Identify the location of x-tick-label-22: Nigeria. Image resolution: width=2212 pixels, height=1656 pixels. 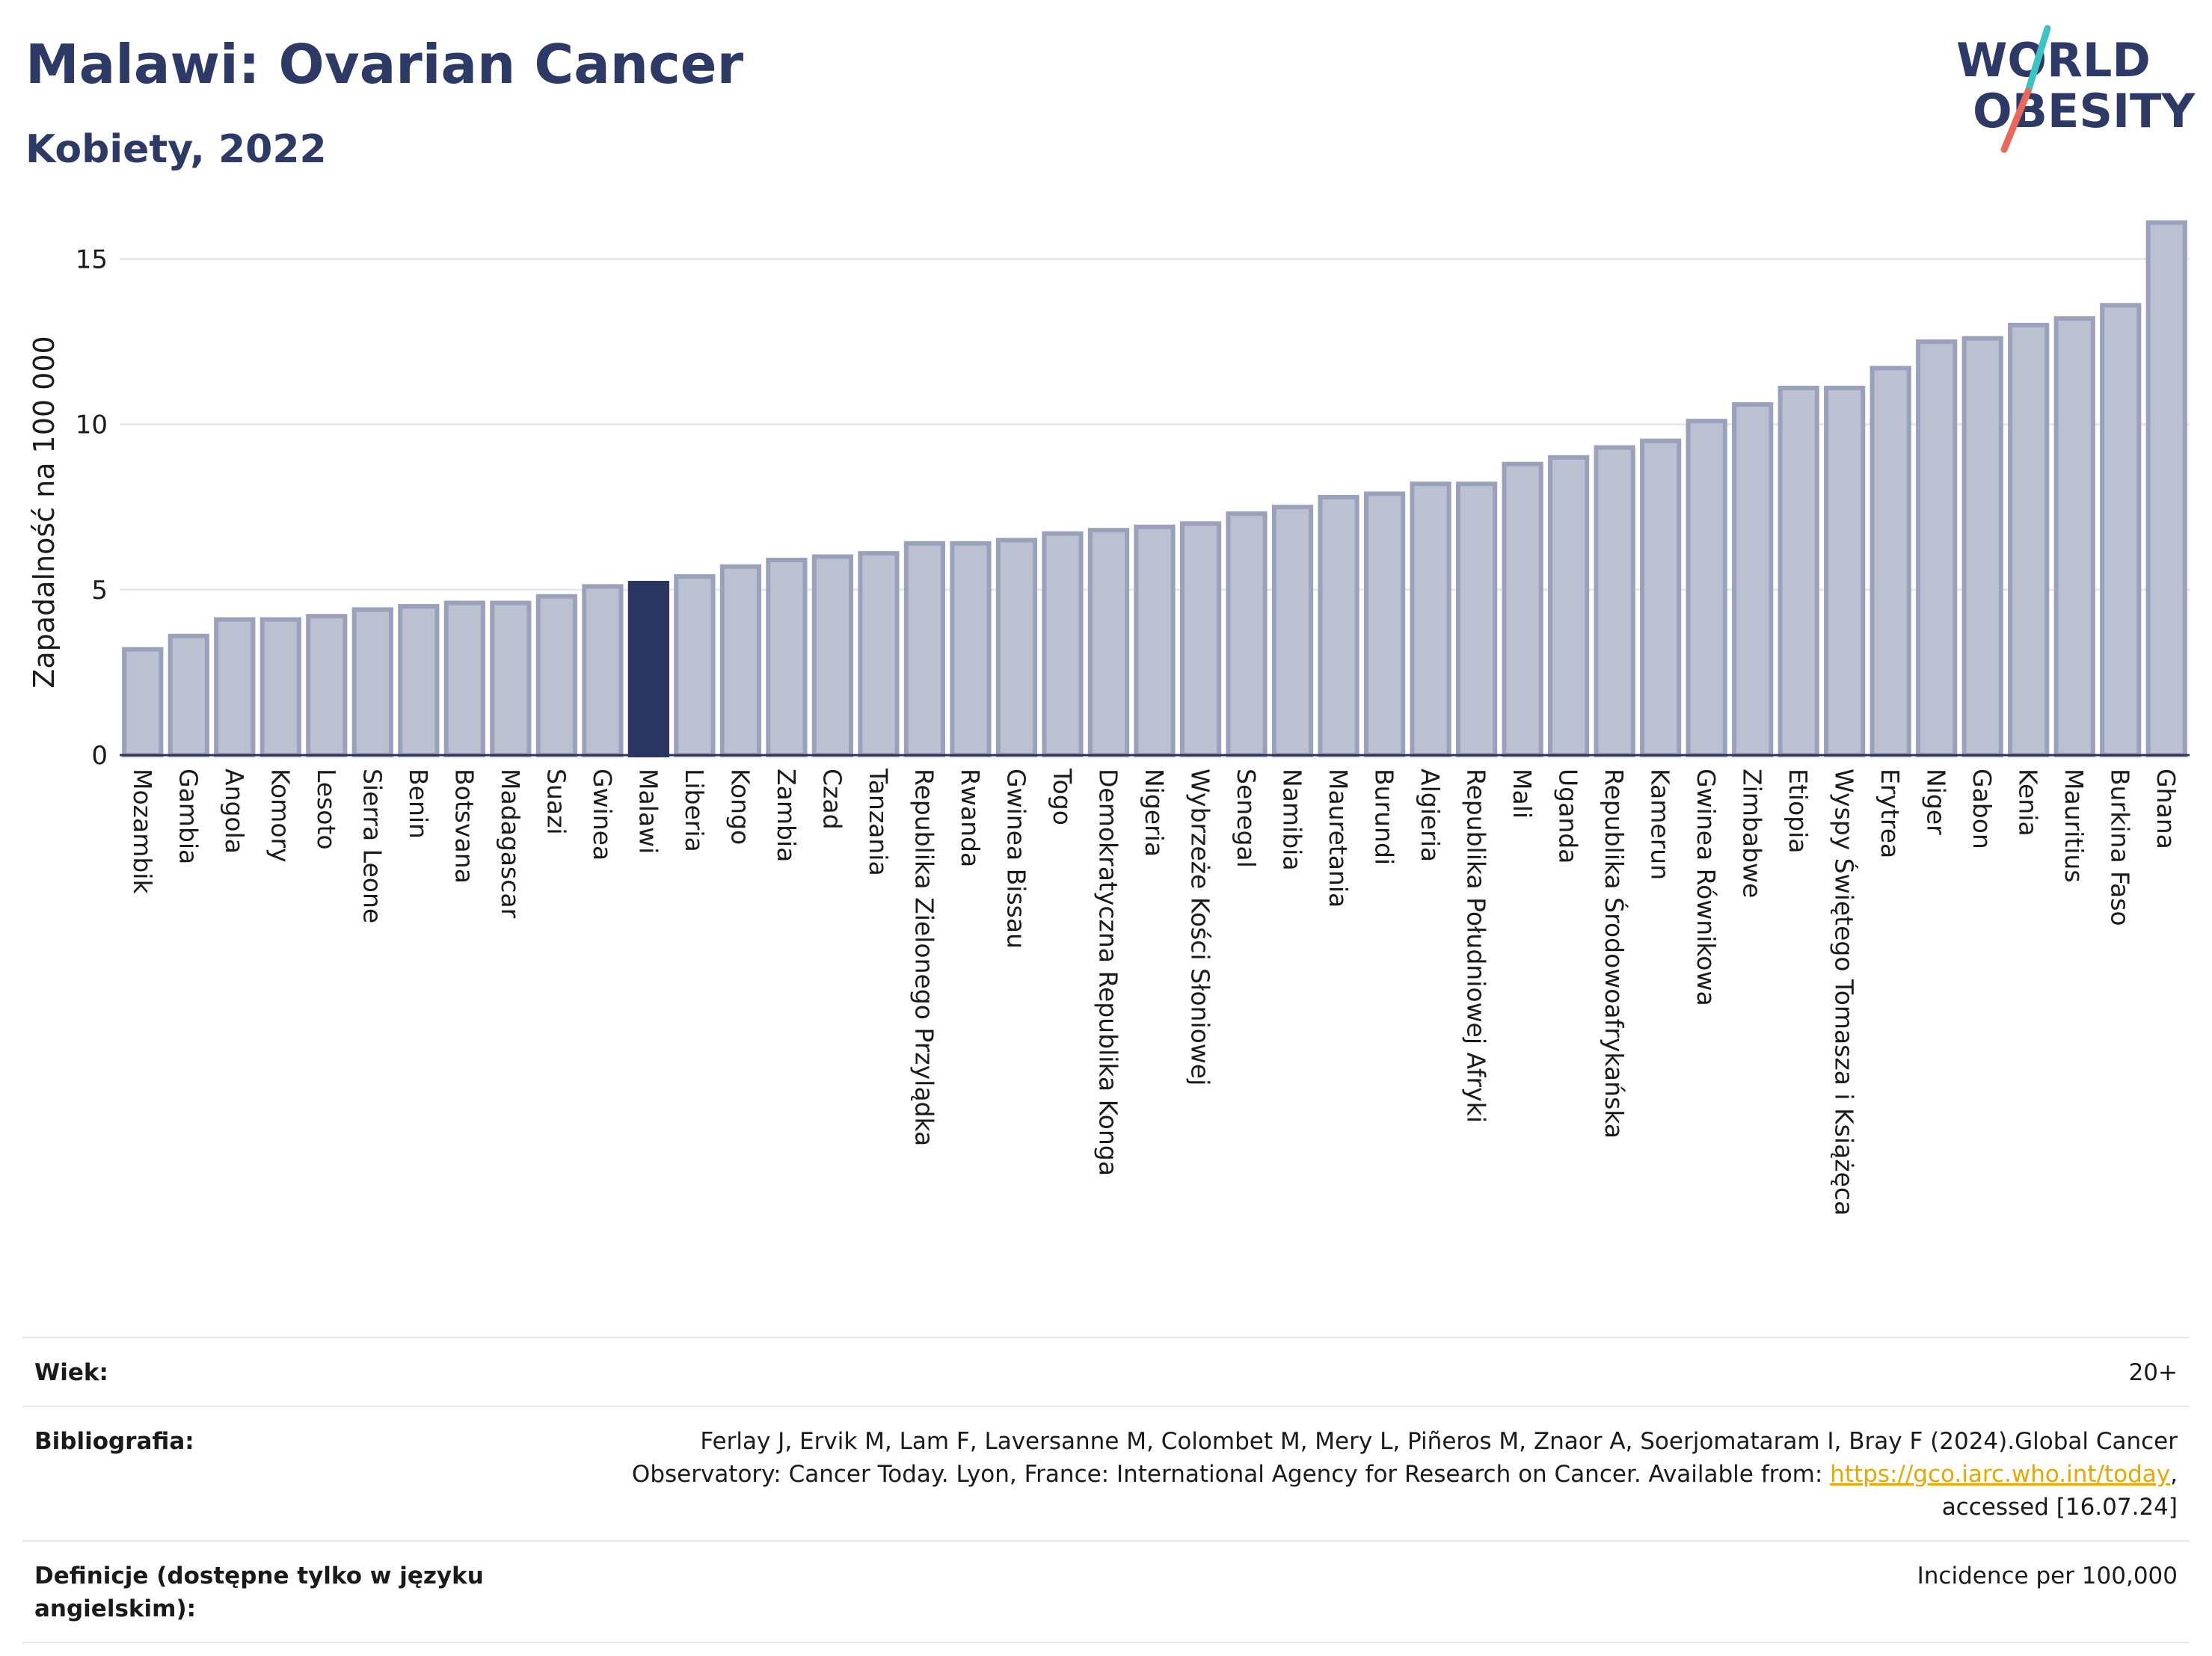
(1154, 813).